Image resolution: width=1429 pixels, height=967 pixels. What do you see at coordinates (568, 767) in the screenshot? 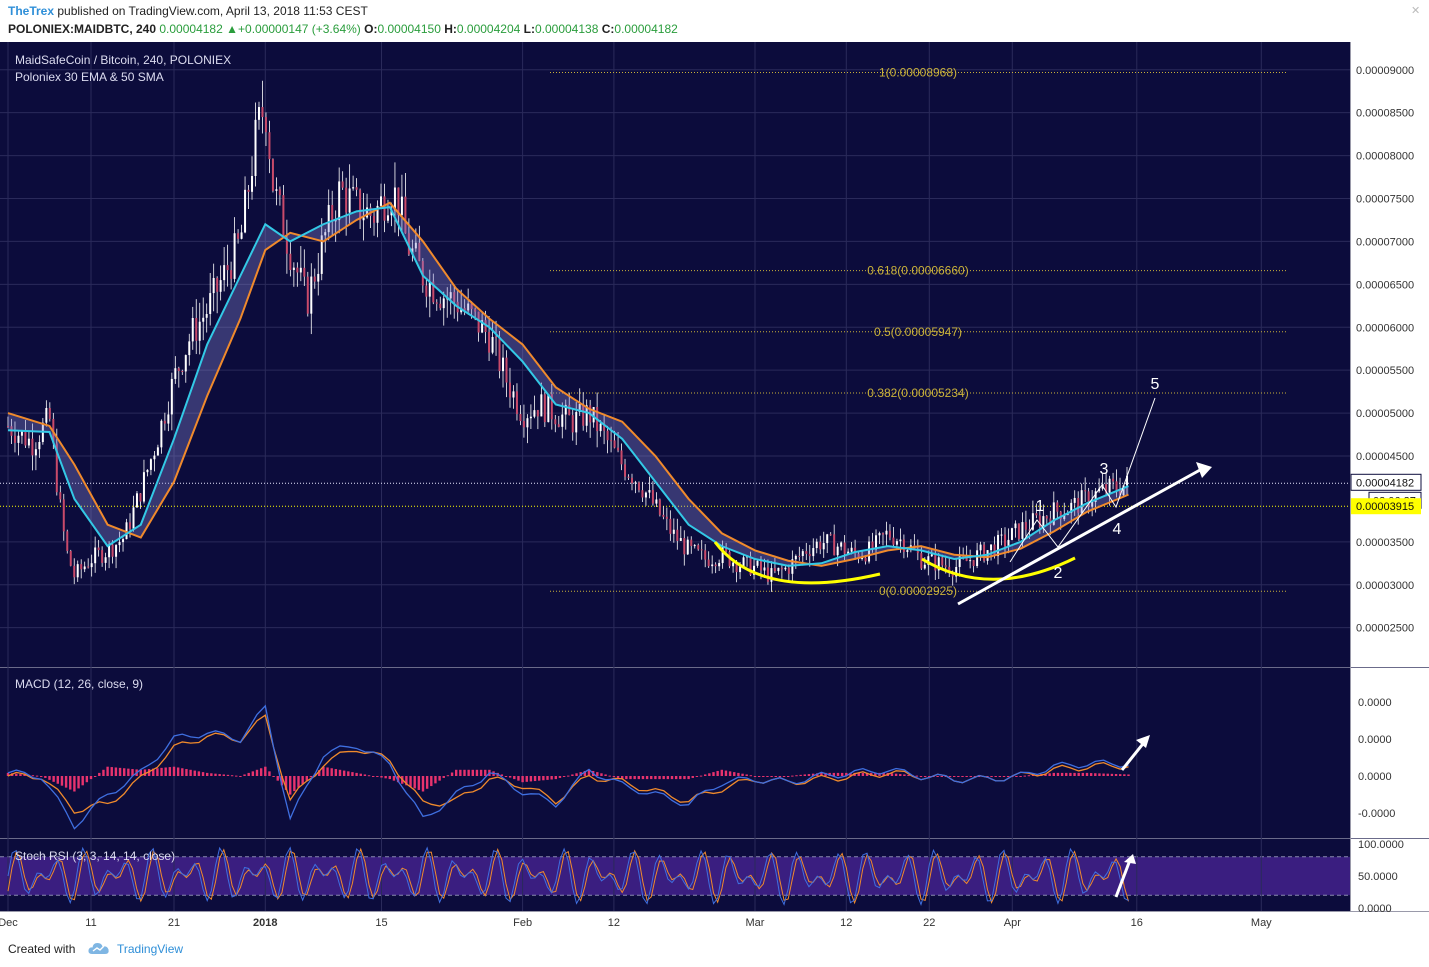
I see `macd-line` at bounding box center [568, 767].